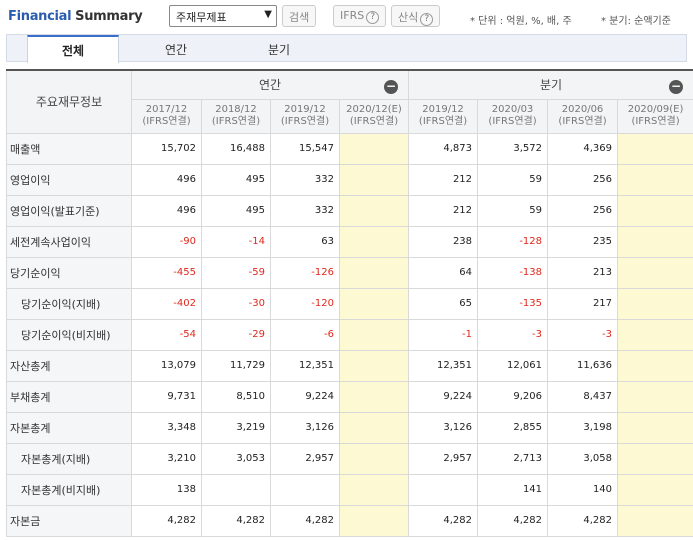 The width and height of the screenshot is (693, 540). I want to click on statement-type-value: 주재무제표, so click(201, 17).